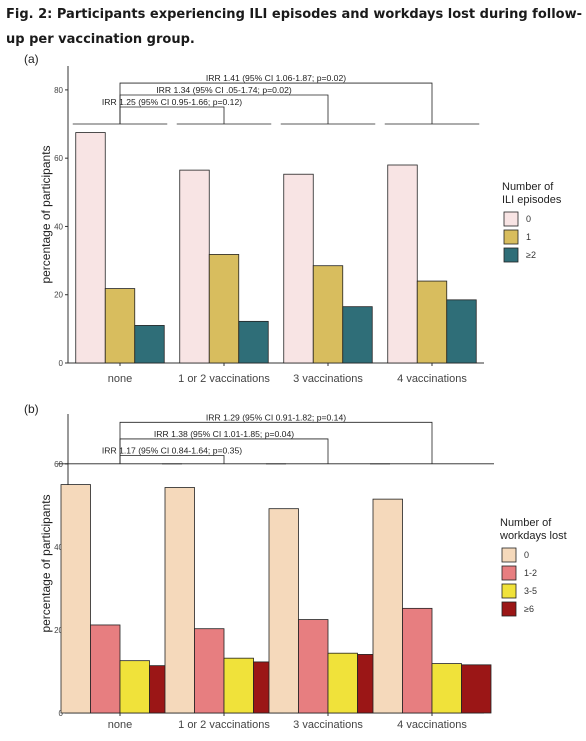 Image resolution: width=586 pixels, height=741 pixels. What do you see at coordinates (432, 379) in the screenshot?
I see `x-tick-label-a-3: 4 vaccinations` at bounding box center [432, 379].